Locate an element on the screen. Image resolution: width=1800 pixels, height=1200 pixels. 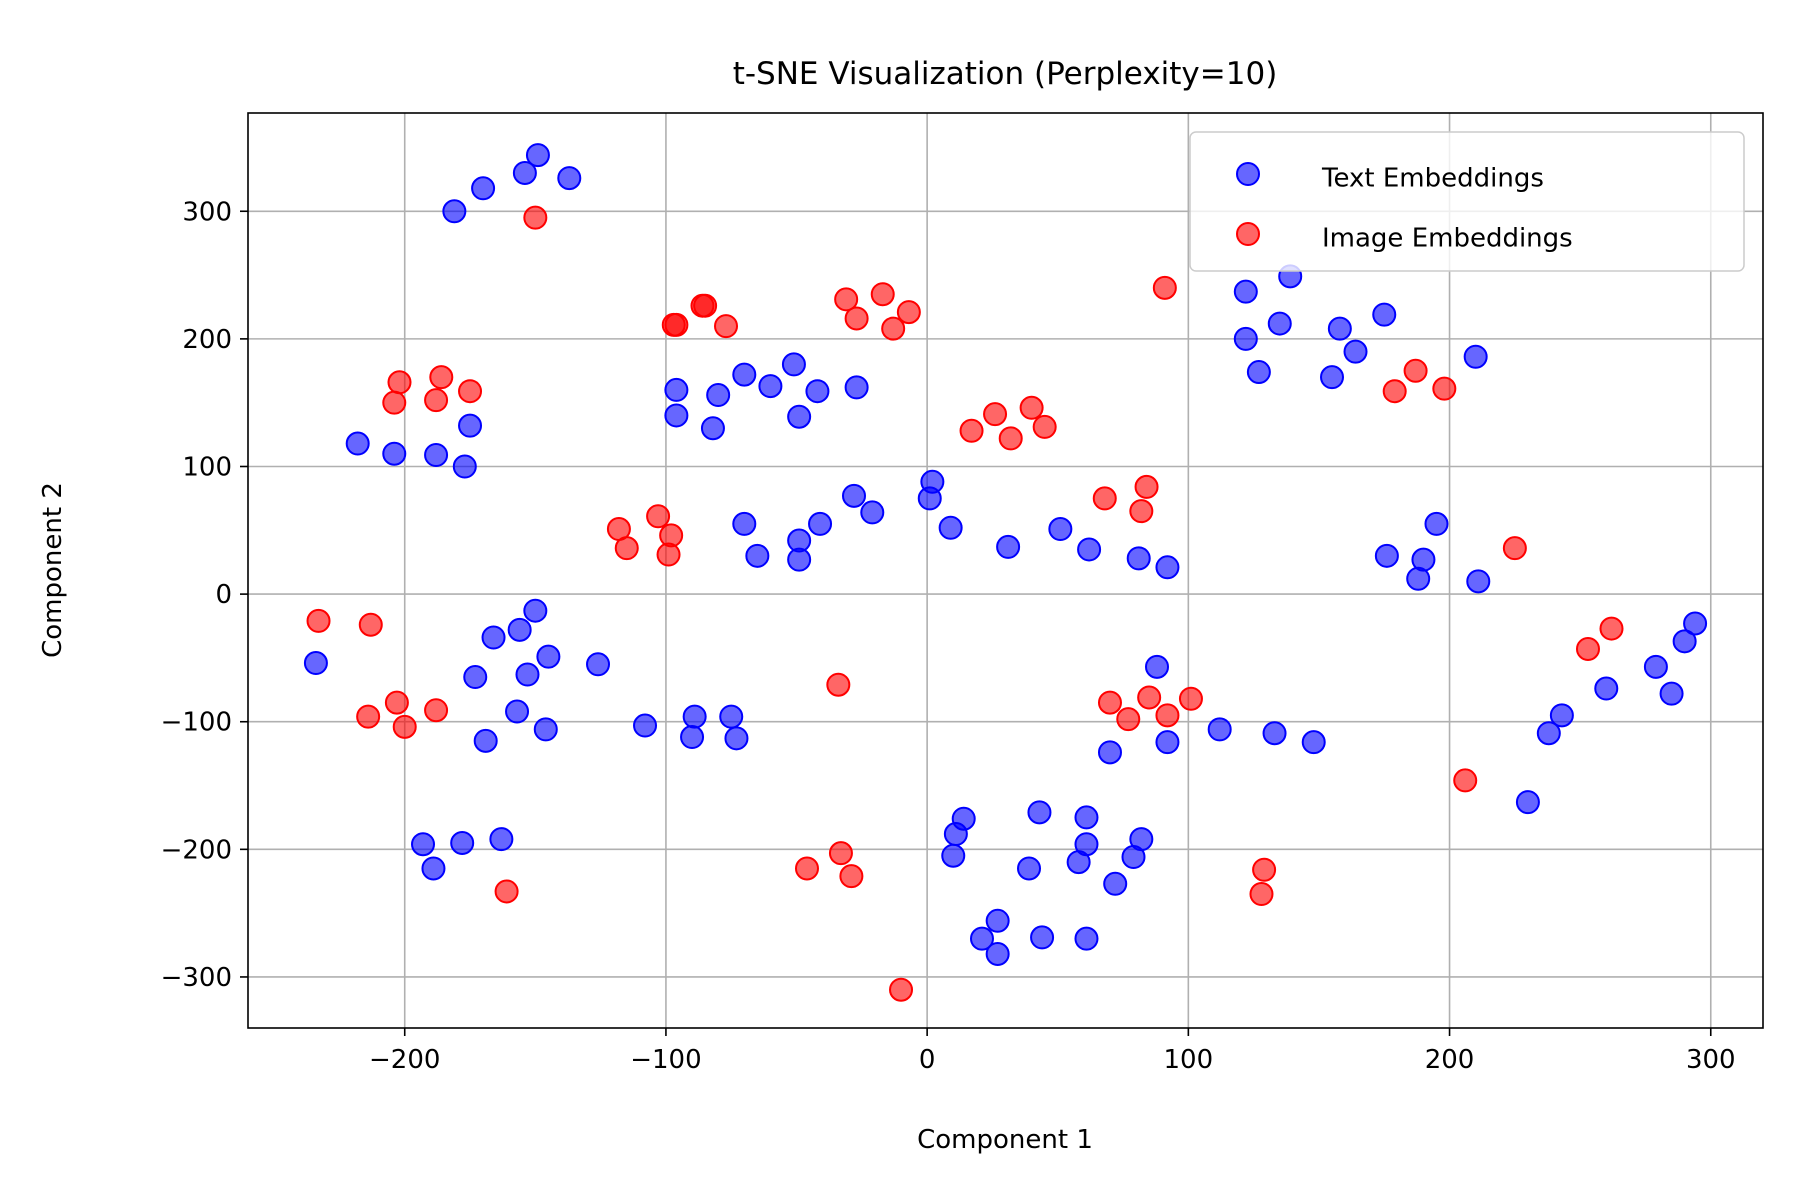
x-tick-label: 0 is located at coordinates (927, 1060).